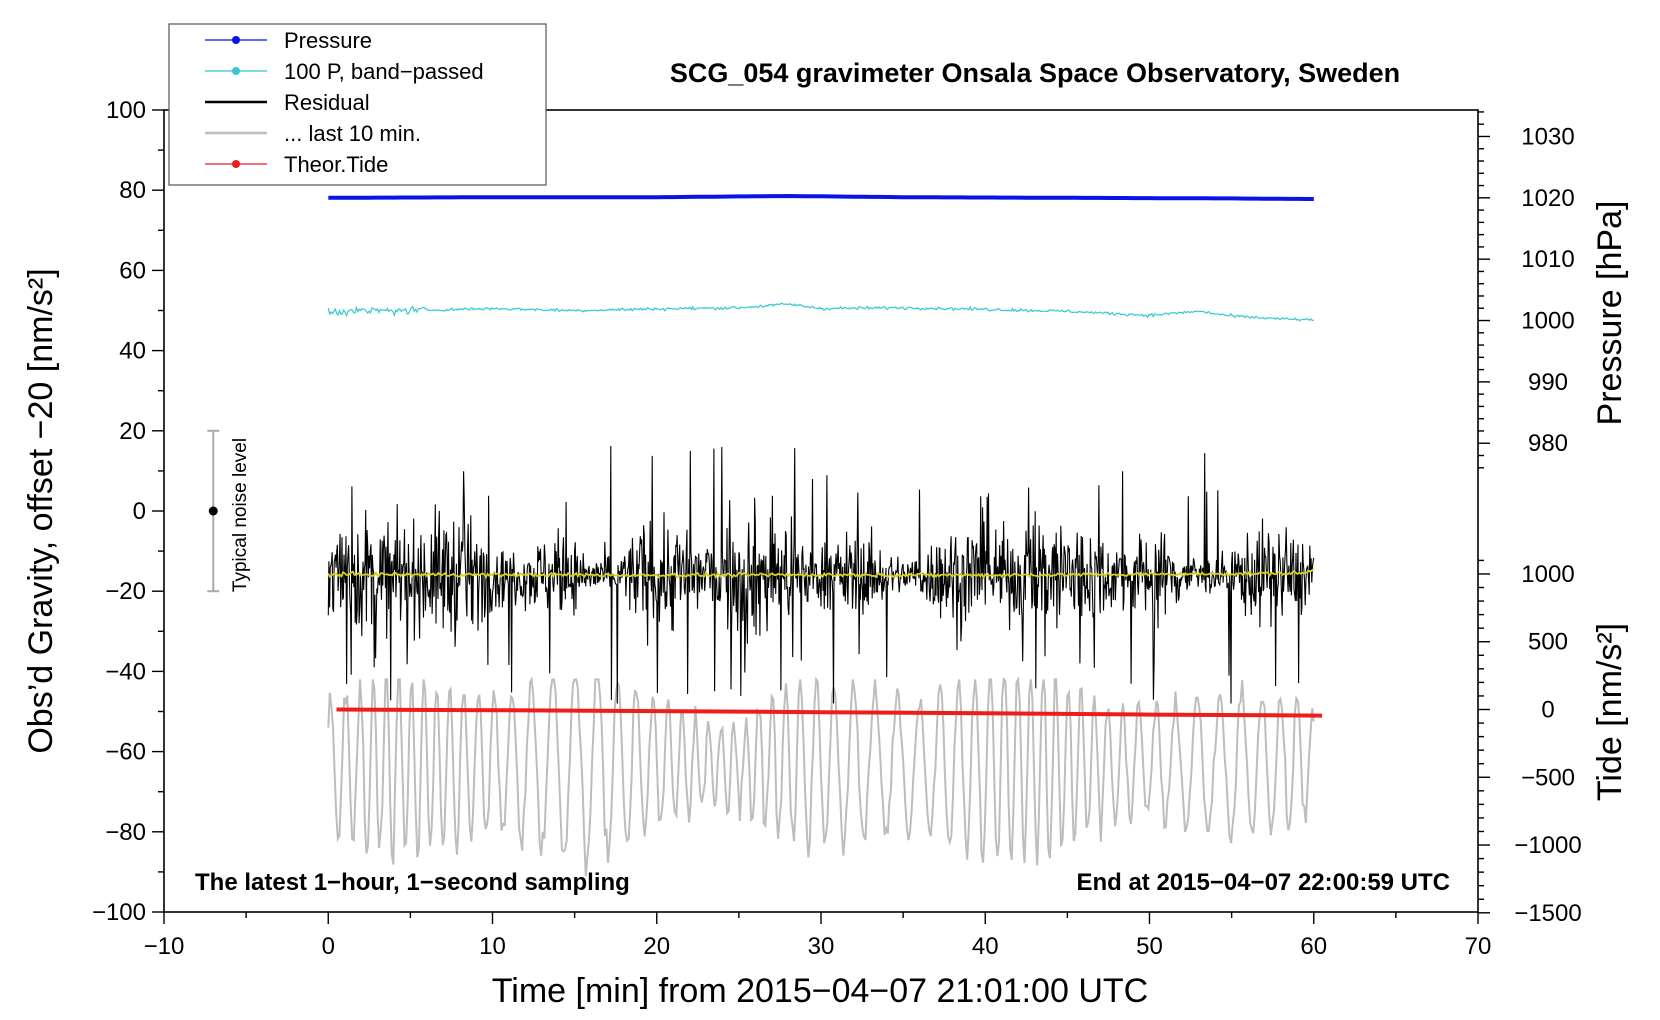 The image size is (1660, 1020). I want to click on tide-axis: 1000 500 0 −500 −1000 −1500, so click(1530, 743).